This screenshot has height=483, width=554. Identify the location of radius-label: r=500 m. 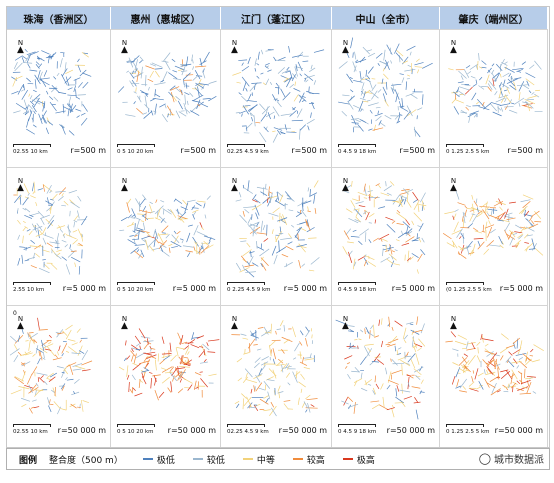
(417, 150).